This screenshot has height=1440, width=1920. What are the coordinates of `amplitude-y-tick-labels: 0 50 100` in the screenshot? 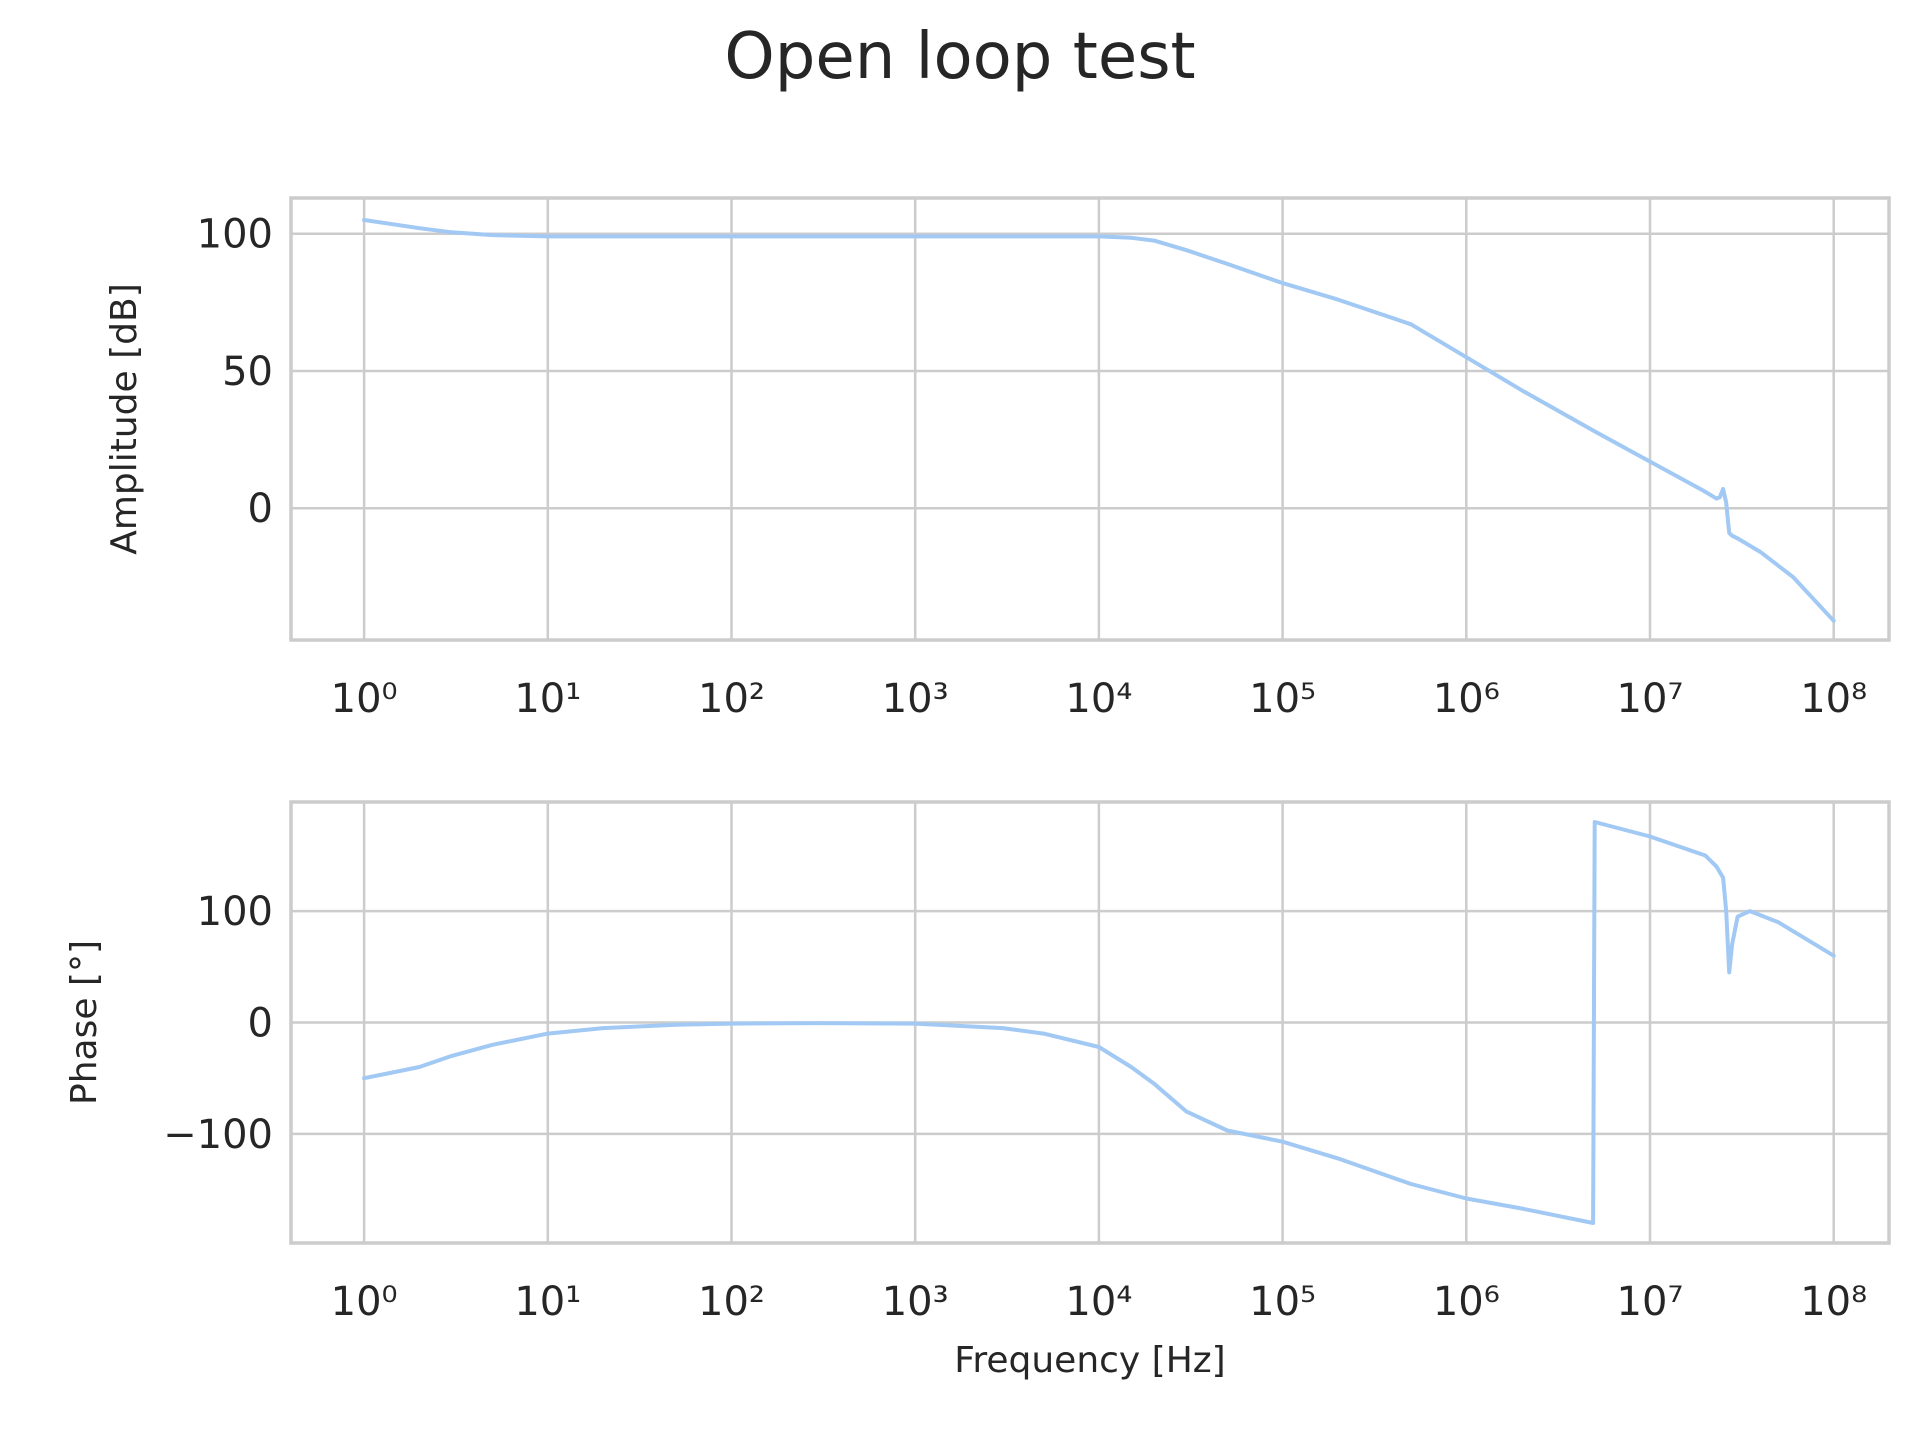 It's located at (235, 372).